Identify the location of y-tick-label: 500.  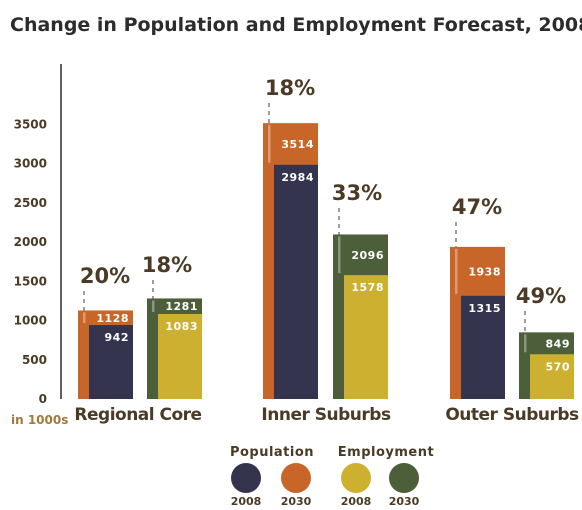
(34, 360).